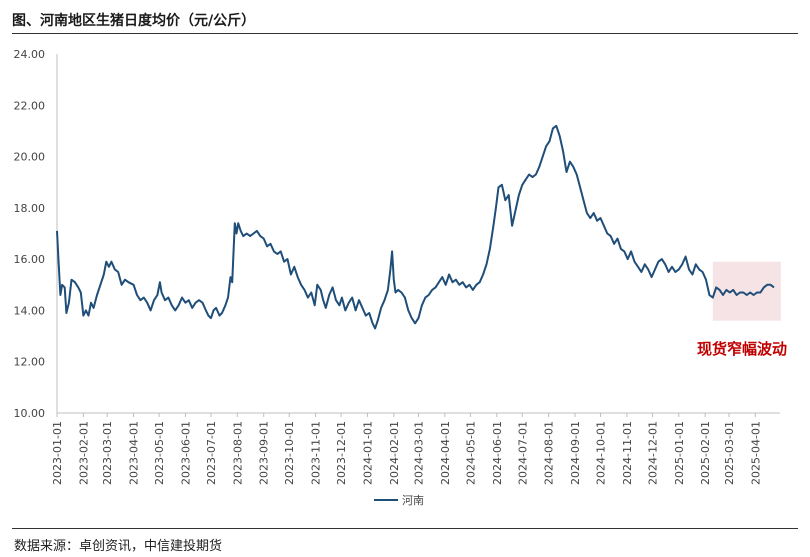  Describe the element at coordinates (341, 453) in the screenshot. I see `x-tick-label: 2023-12-01` at that location.